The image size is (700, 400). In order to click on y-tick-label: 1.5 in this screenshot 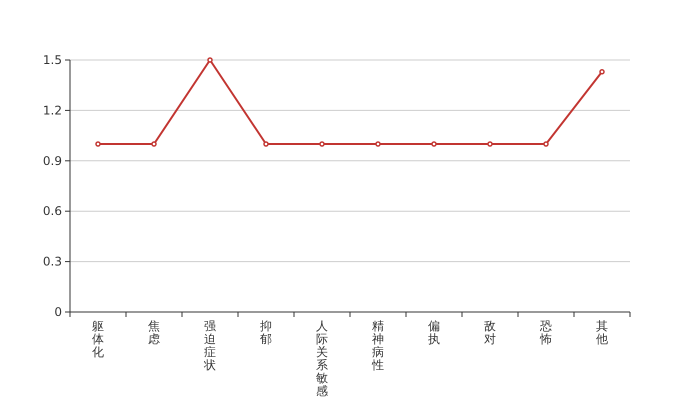, I will do `click(52, 60)`.